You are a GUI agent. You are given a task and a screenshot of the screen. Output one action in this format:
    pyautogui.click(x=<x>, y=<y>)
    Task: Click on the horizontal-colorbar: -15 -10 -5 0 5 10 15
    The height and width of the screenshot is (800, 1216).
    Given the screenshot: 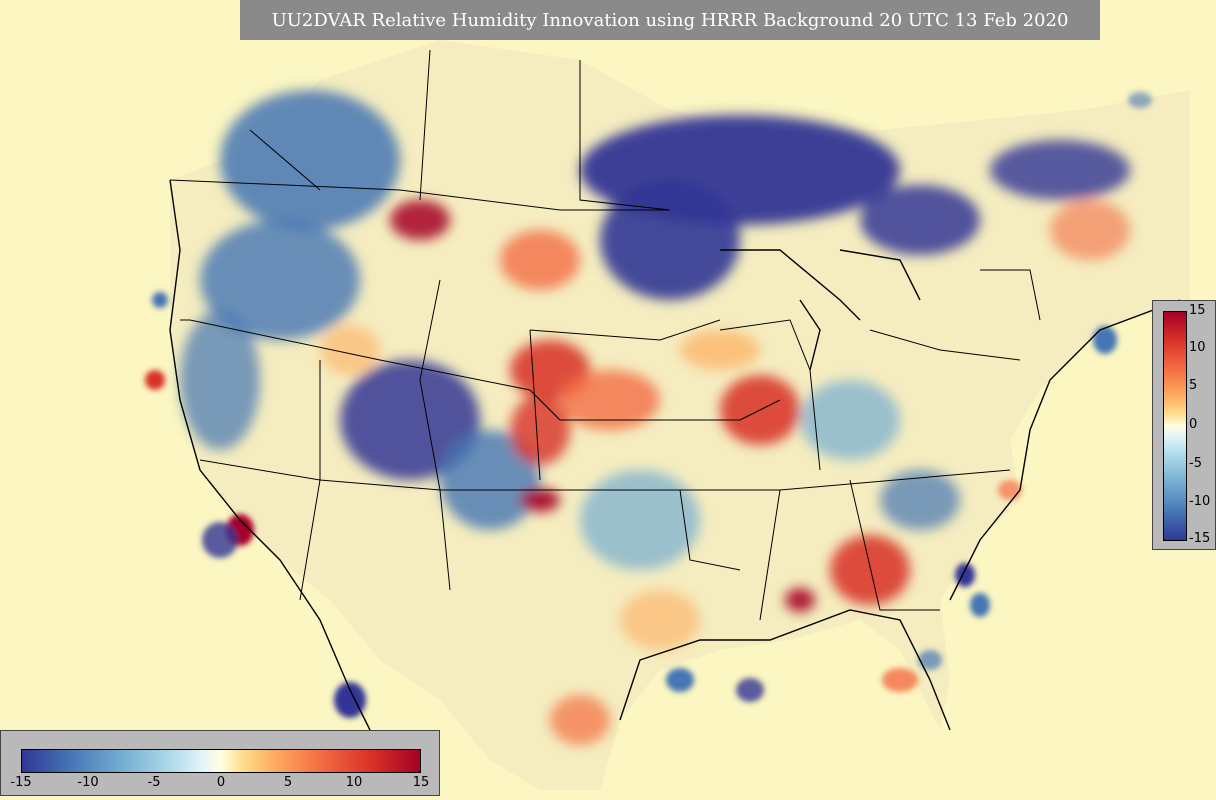 What is the action you would take?
    pyautogui.click(x=220, y=763)
    